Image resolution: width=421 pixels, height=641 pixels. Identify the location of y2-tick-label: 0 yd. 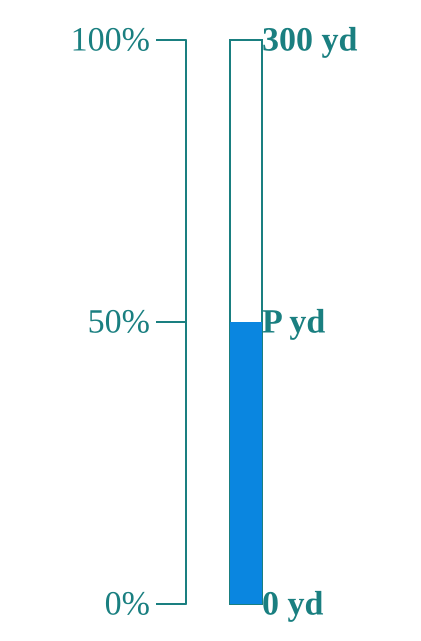
(293, 604).